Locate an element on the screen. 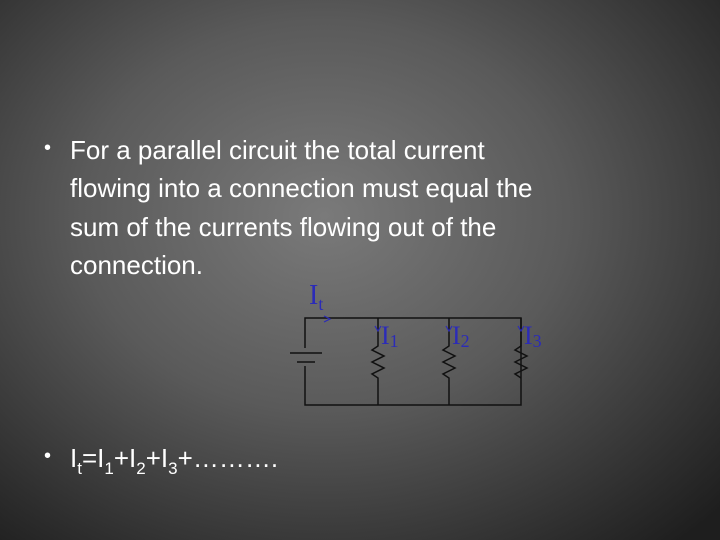 This screenshot has width=720, height=540. bullet-text: connection. is located at coordinates (136, 265).